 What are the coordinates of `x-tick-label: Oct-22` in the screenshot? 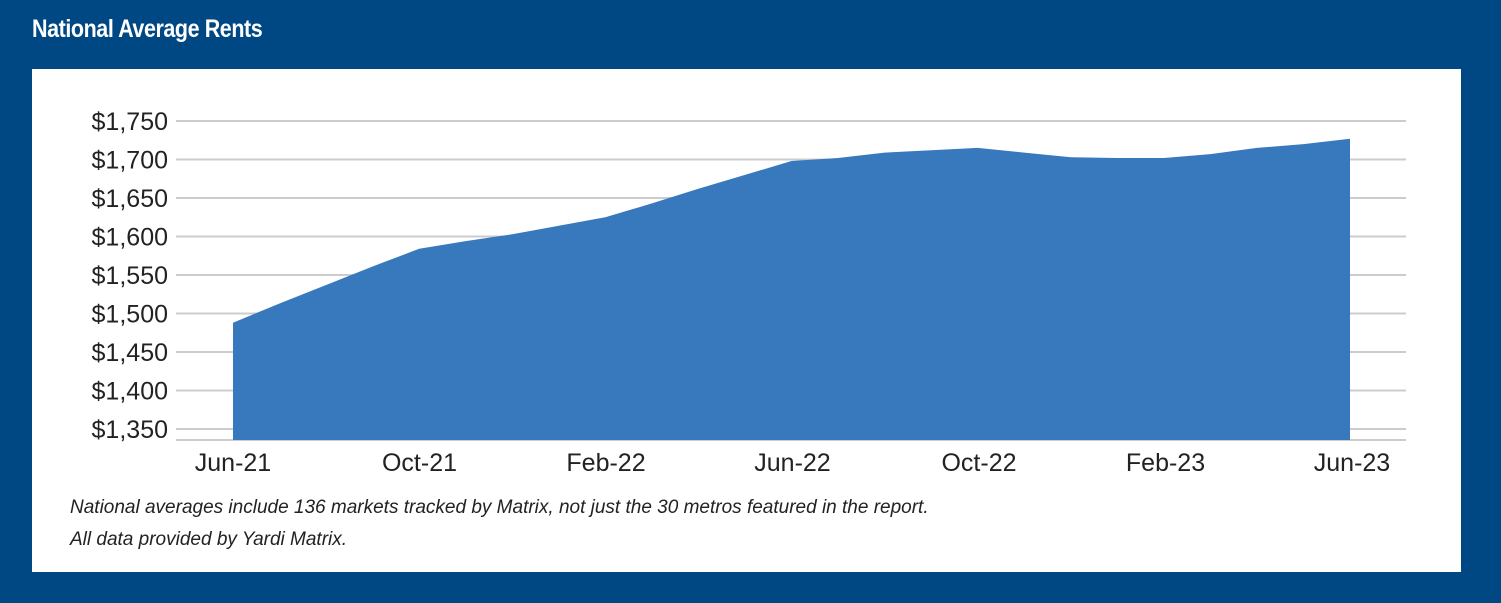 It's located at (978, 463).